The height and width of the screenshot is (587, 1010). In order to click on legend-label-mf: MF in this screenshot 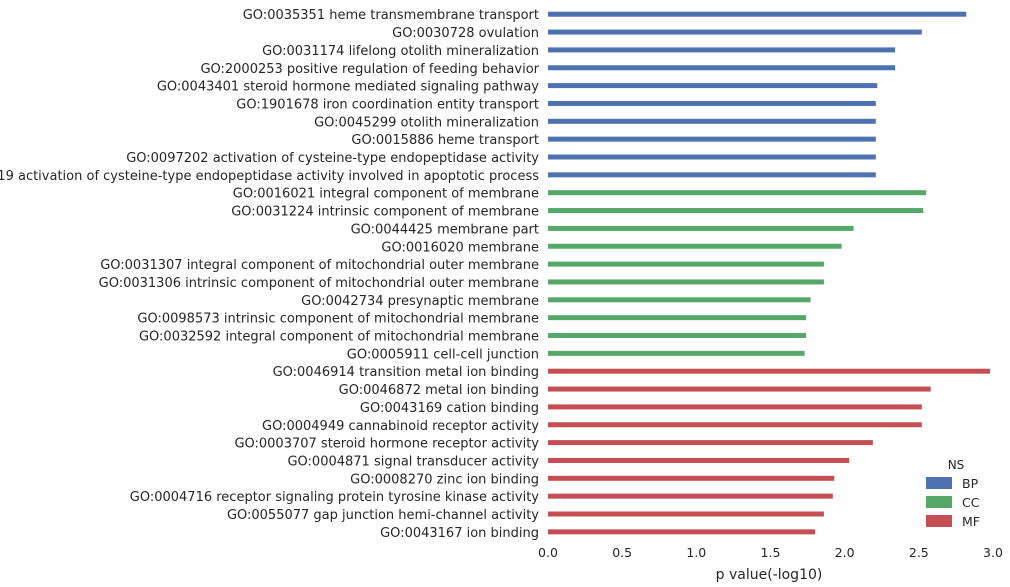, I will do `click(971, 521)`.